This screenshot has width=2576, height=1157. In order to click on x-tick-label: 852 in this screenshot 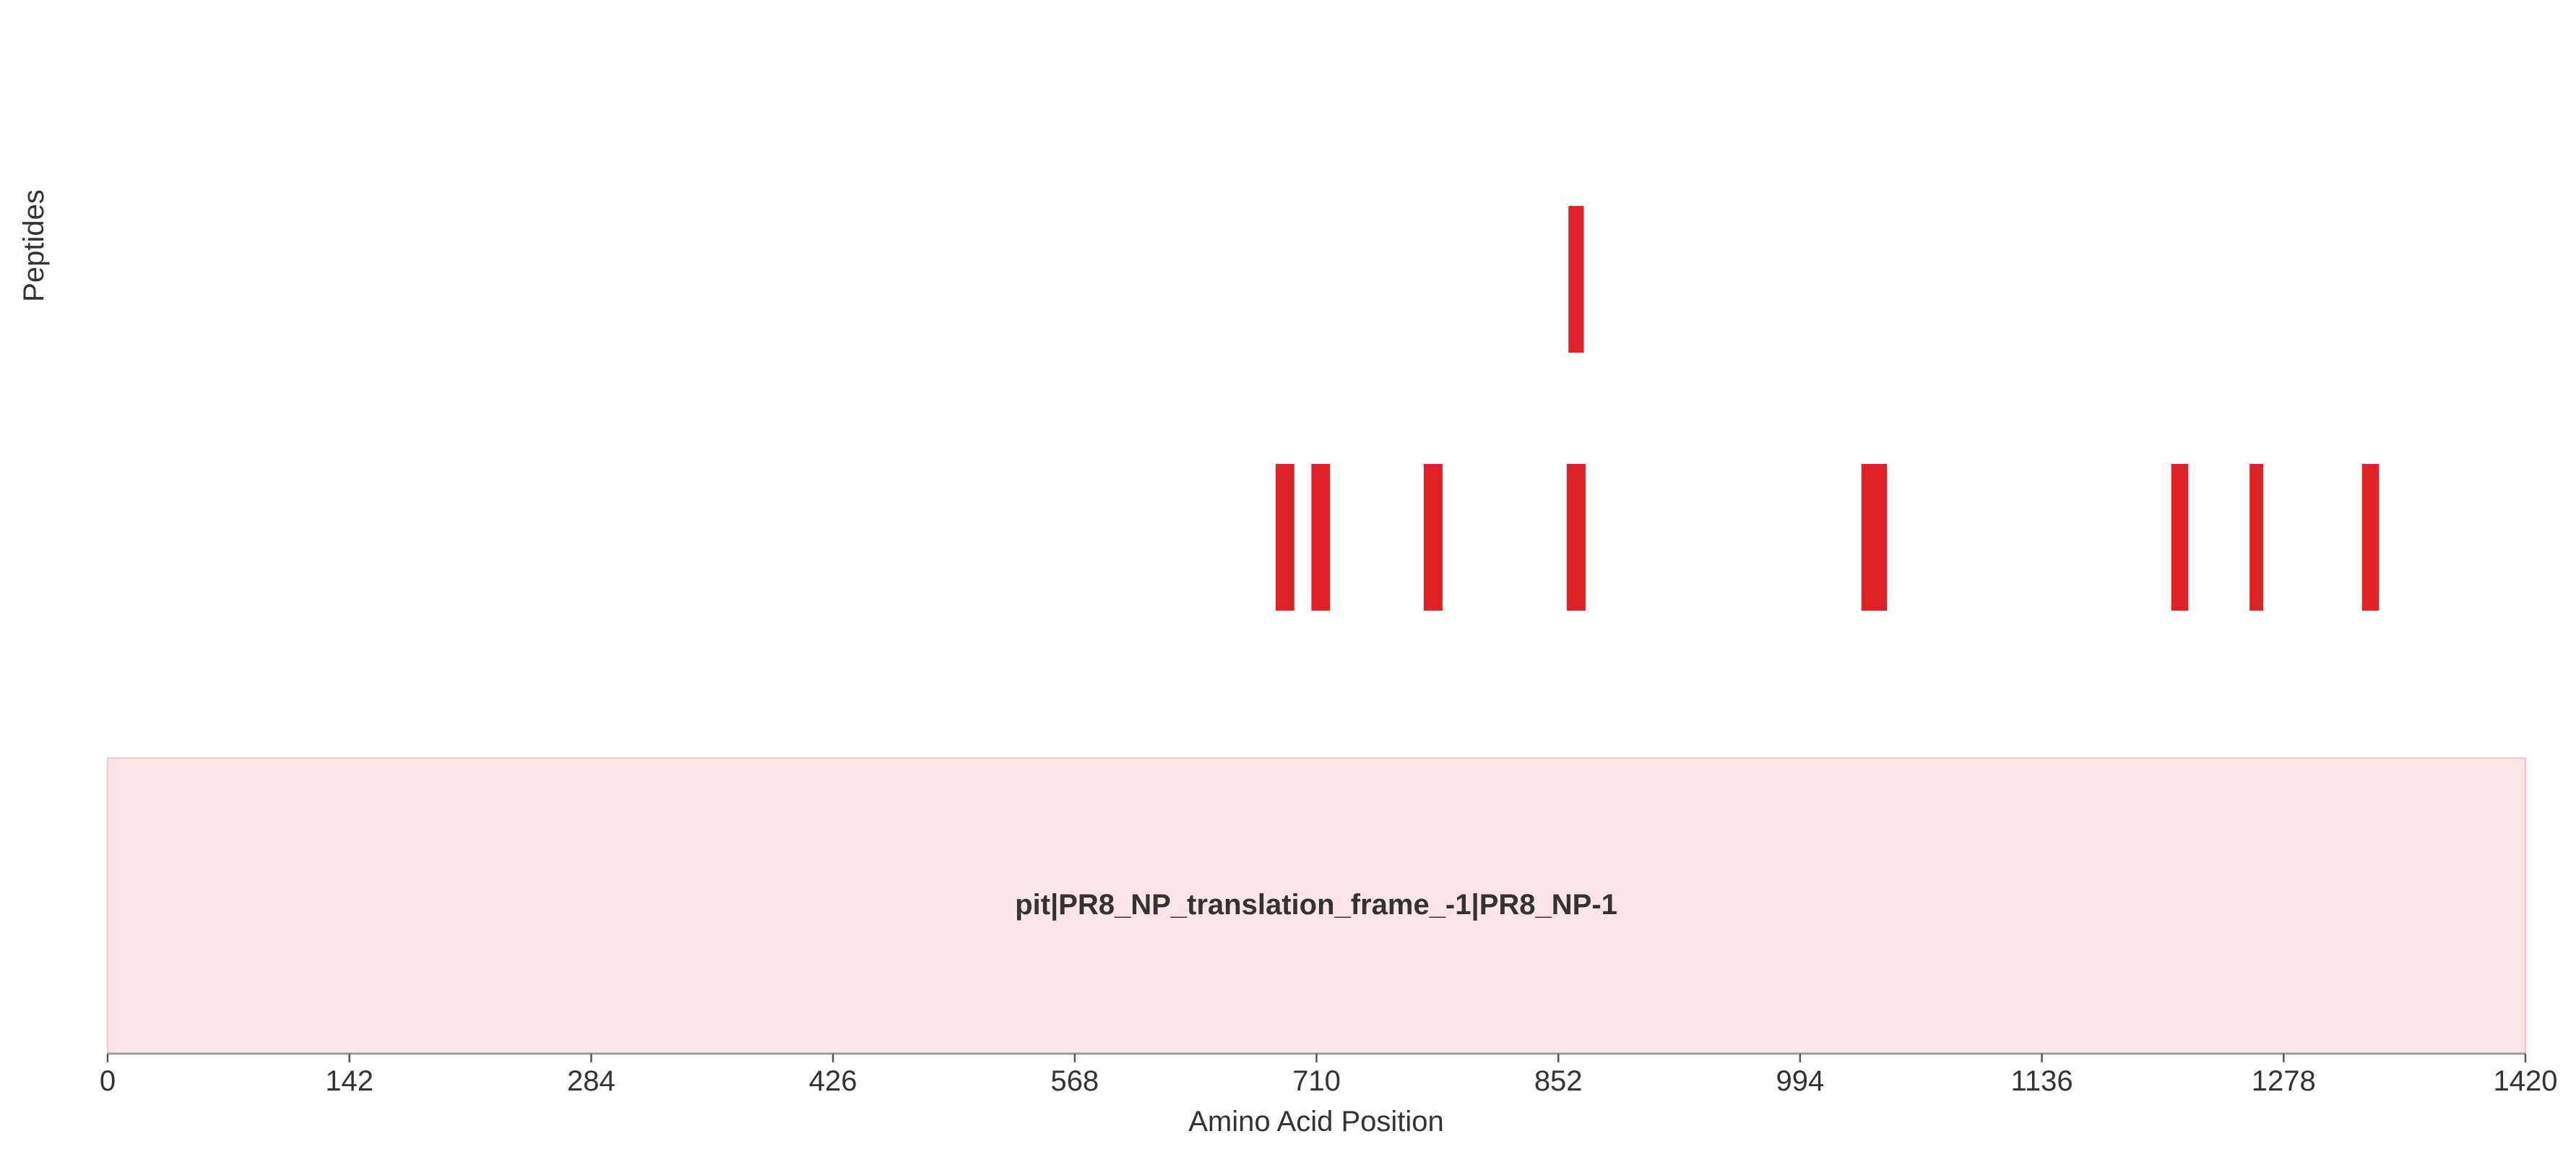, I will do `click(1558, 1081)`.